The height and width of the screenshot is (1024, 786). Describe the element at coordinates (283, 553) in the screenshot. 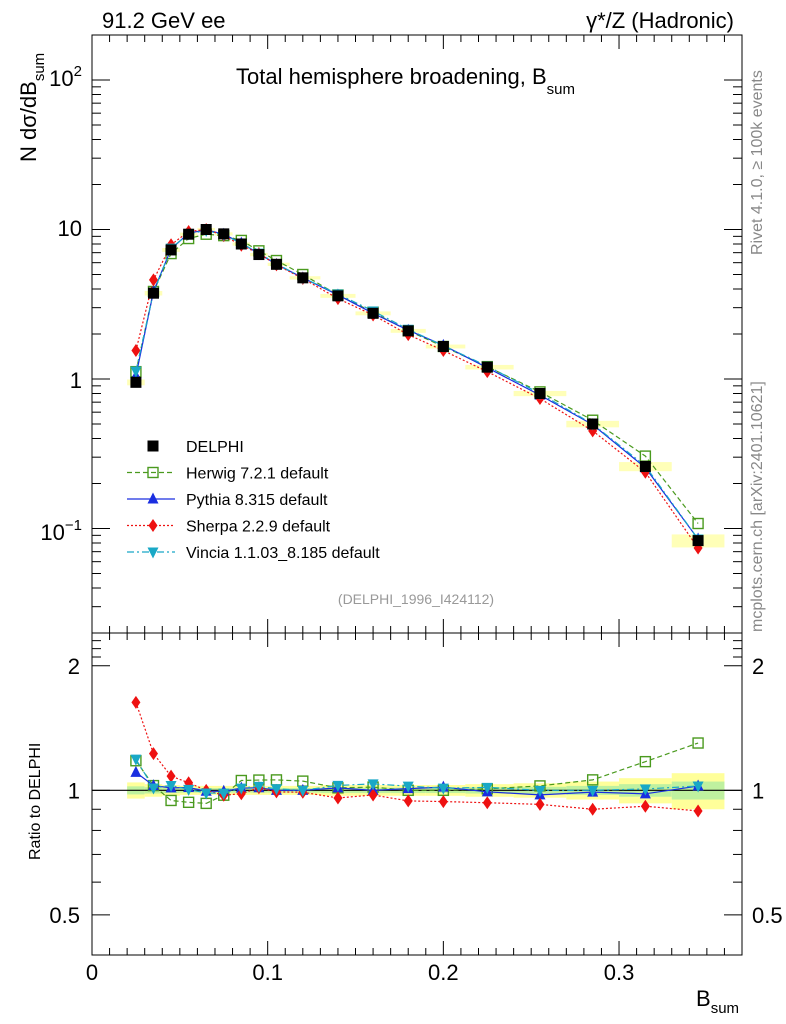

I see `legend-label-4: Vincia 1.1.03_8.185 default` at that location.